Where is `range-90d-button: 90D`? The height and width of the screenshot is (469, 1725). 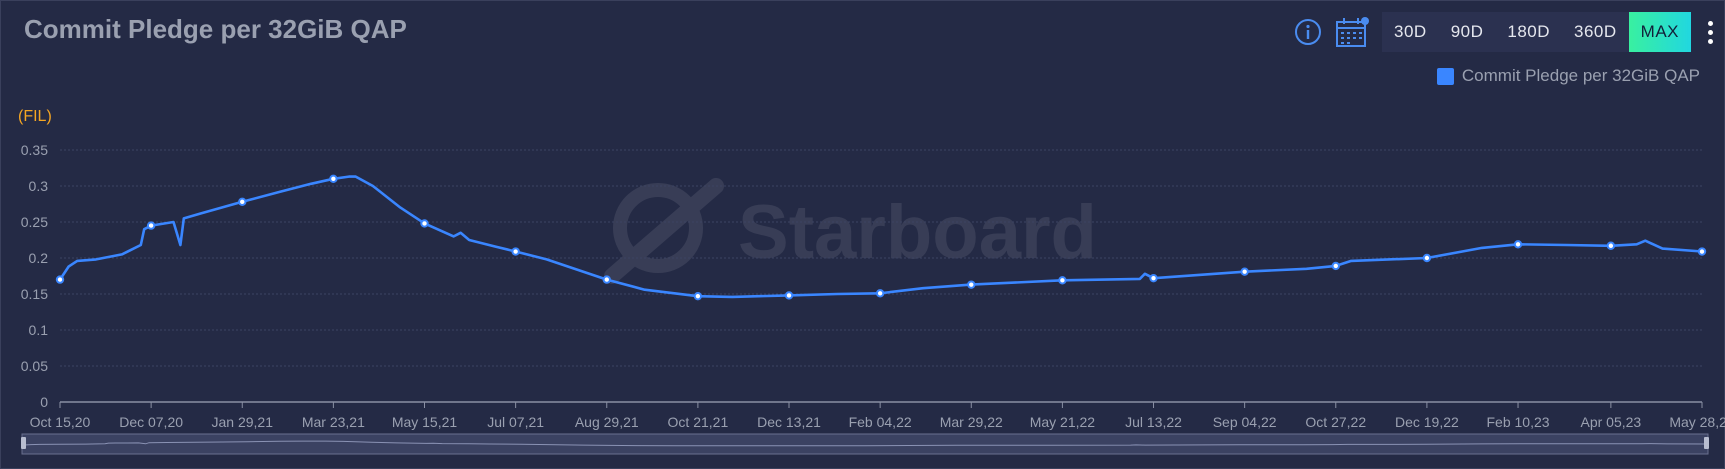
range-90d-button: 90D is located at coordinates (1467, 31).